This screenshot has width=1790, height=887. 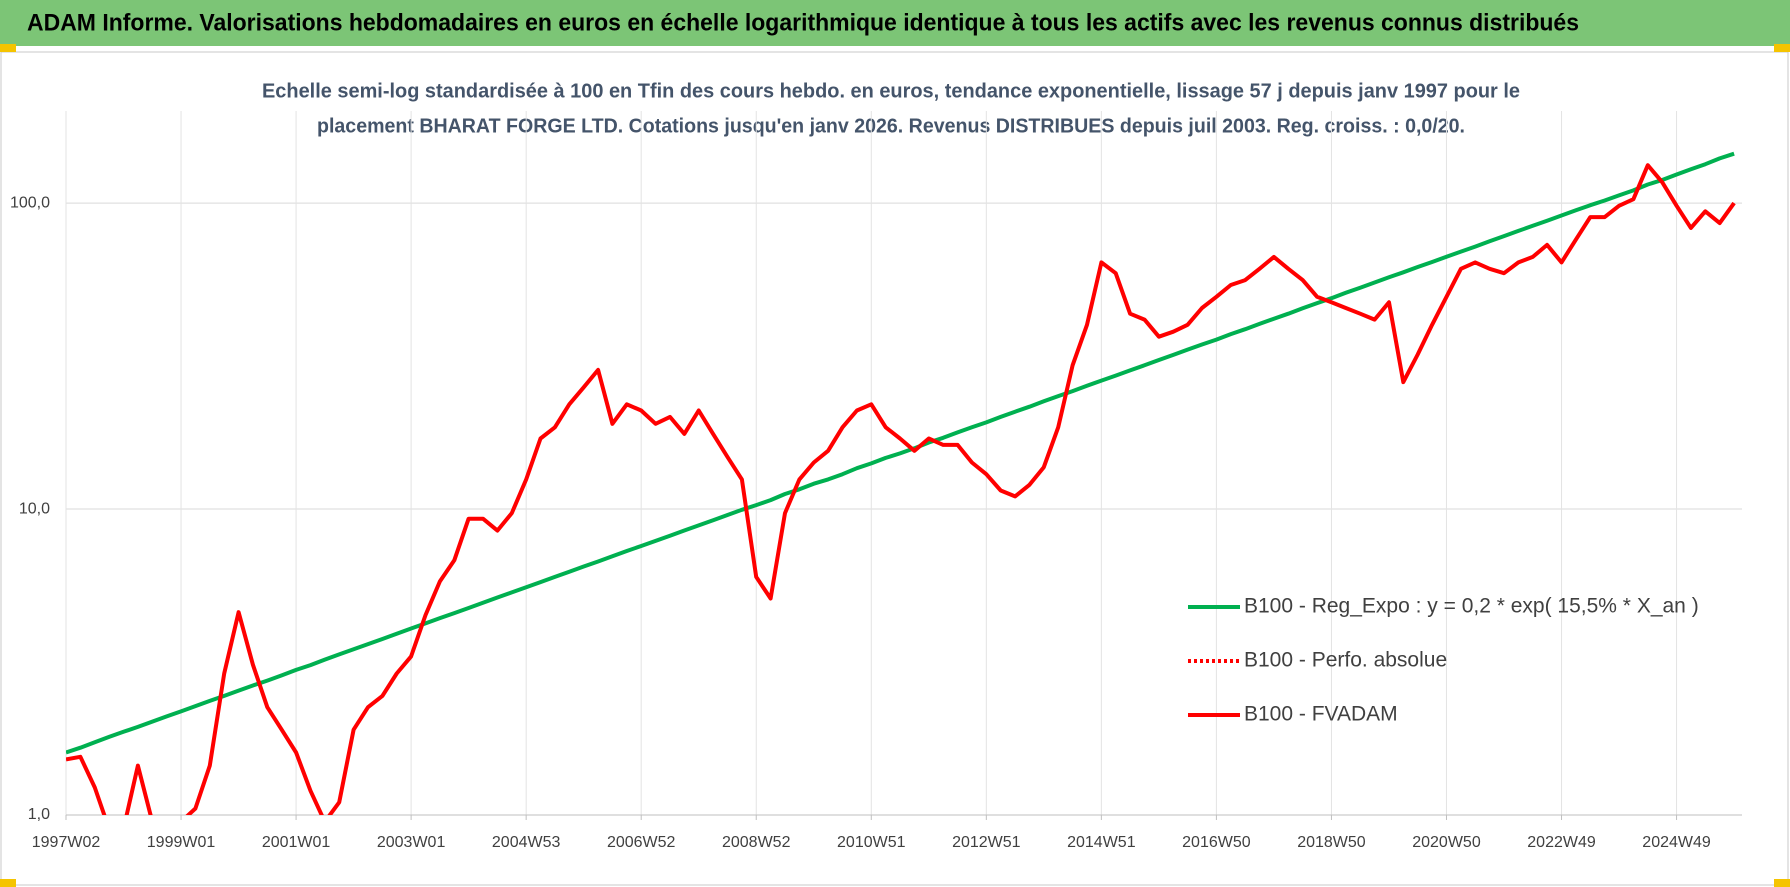 What do you see at coordinates (296, 842) in the screenshot?
I see `x-tick-label: 2001W01` at bounding box center [296, 842].